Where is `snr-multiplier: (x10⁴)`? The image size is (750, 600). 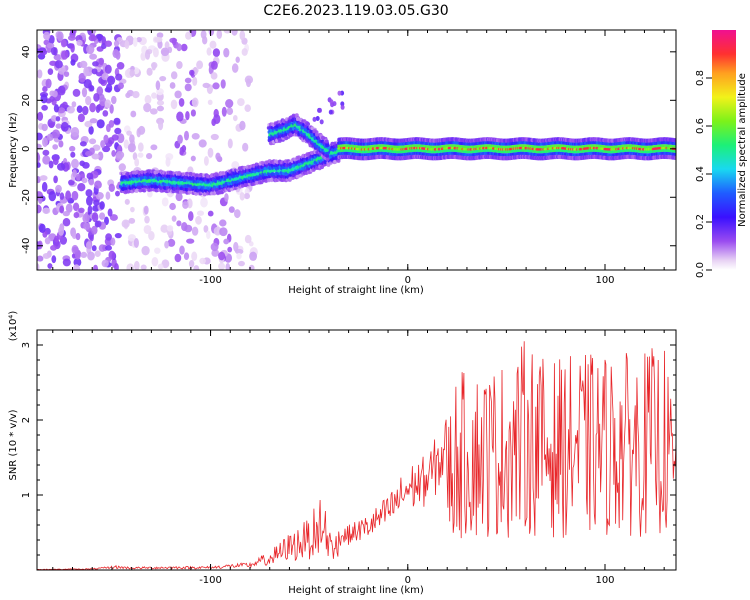
snr-multiplier: (x10⁴) is located at coordinates (13, 326).